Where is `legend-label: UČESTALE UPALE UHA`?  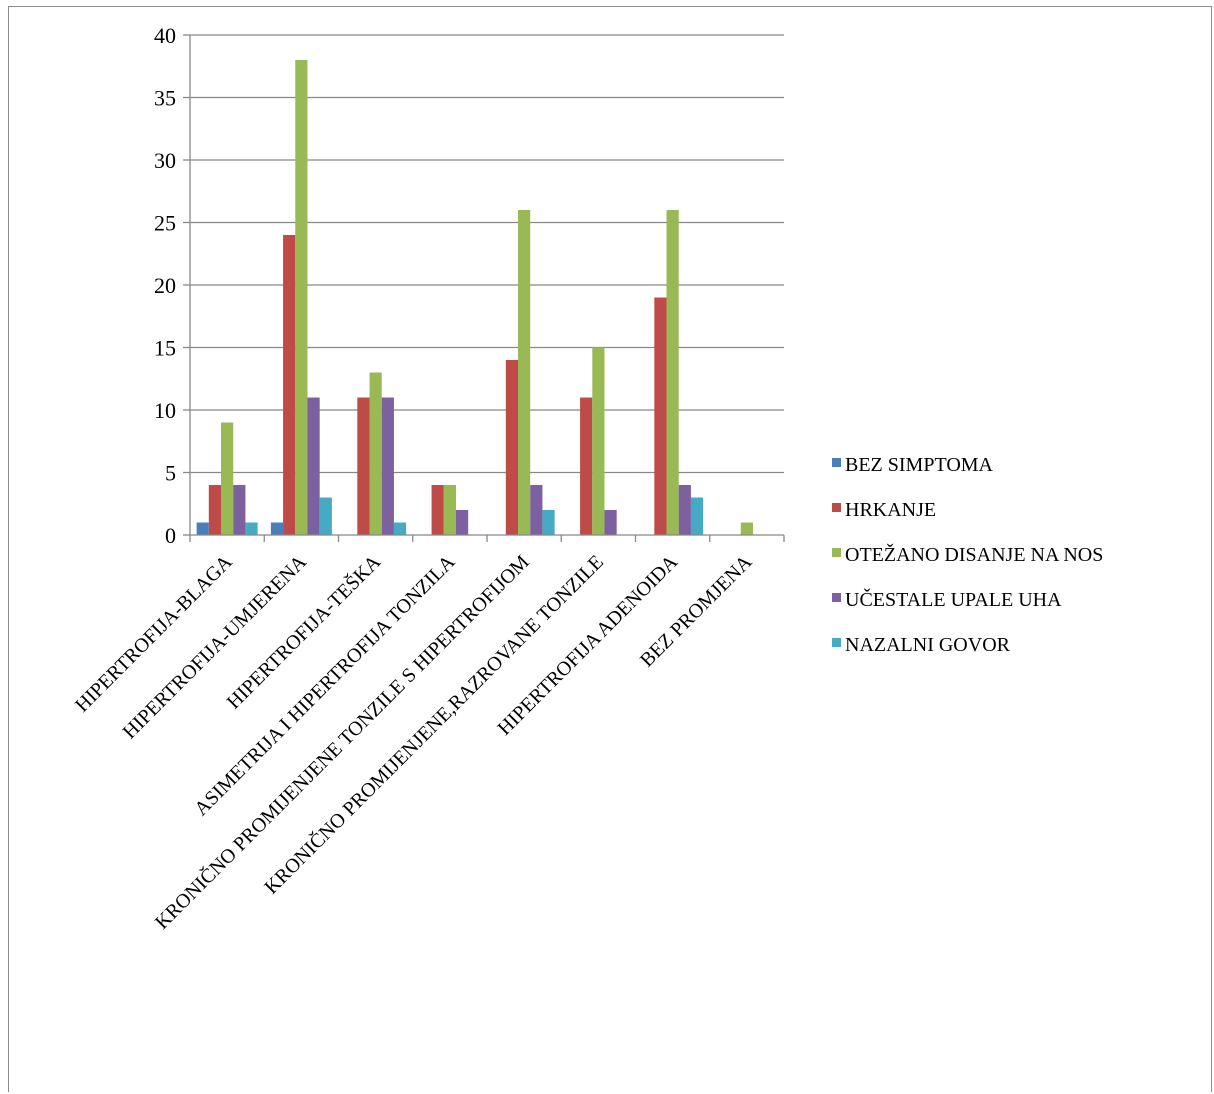
legend-label: UČESTALE UPALE UHA is located at coordinates (953, 599).